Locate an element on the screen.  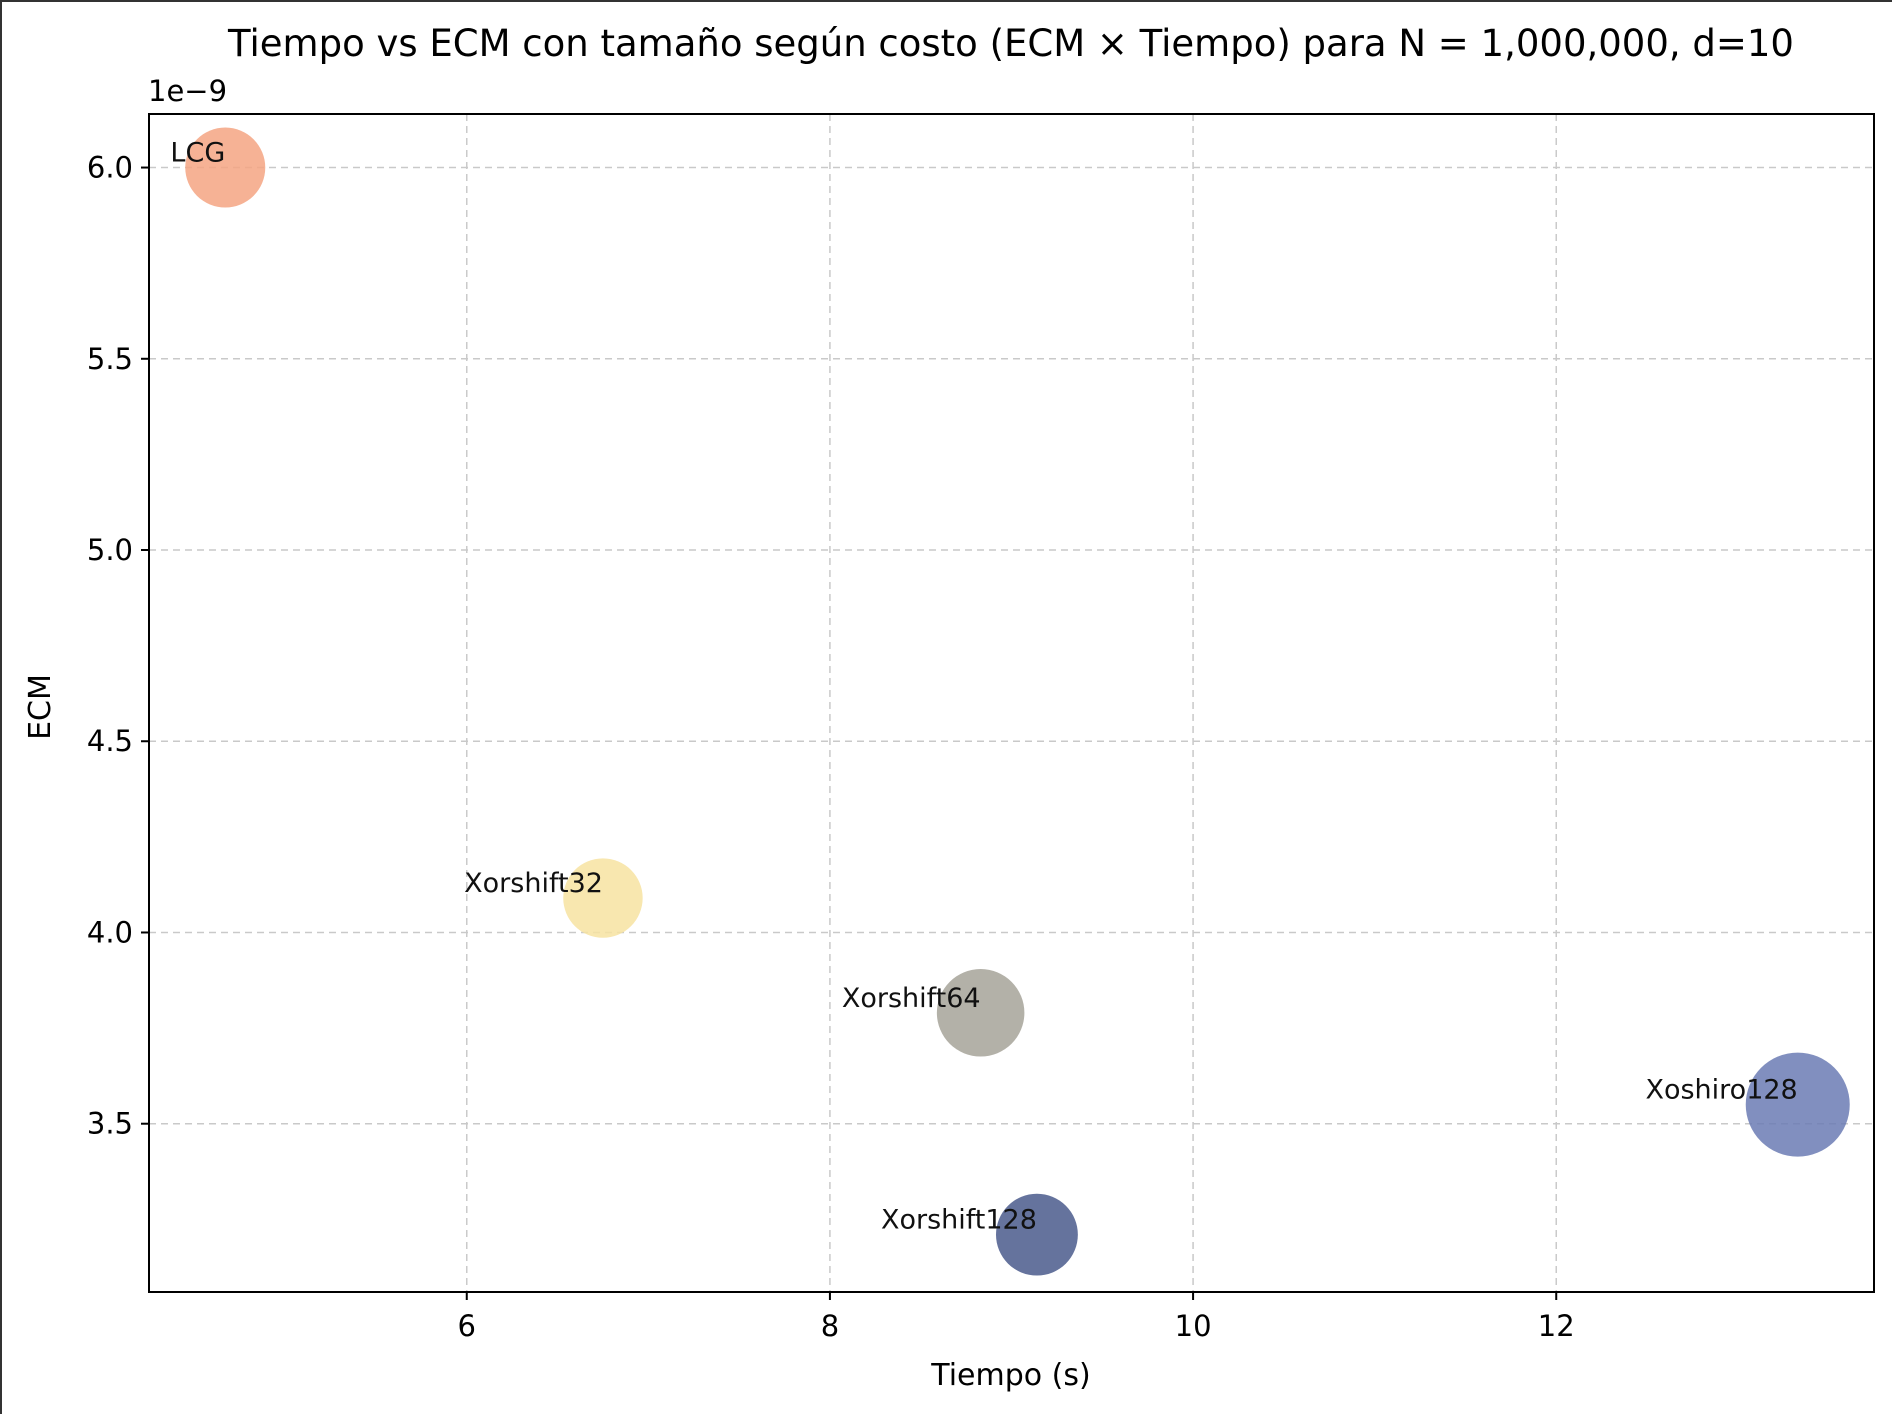
x-tick-label: 10 is located at coordinates (1193, 1326).